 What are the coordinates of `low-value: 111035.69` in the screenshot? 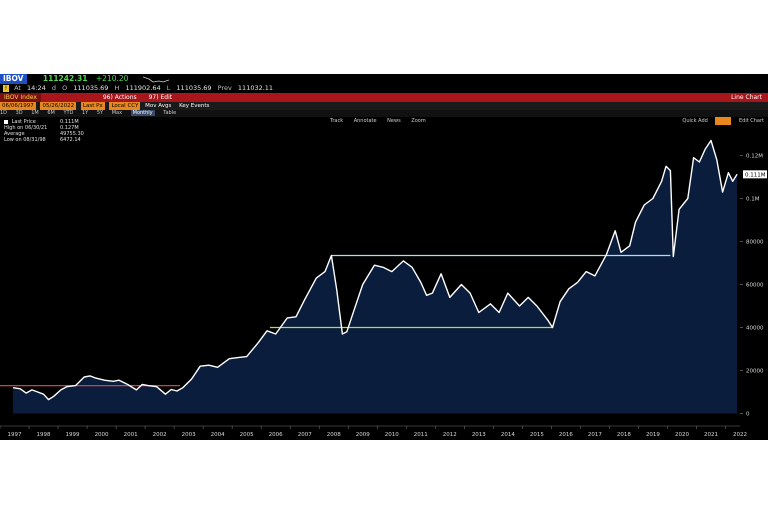 It's located at (194, 88).